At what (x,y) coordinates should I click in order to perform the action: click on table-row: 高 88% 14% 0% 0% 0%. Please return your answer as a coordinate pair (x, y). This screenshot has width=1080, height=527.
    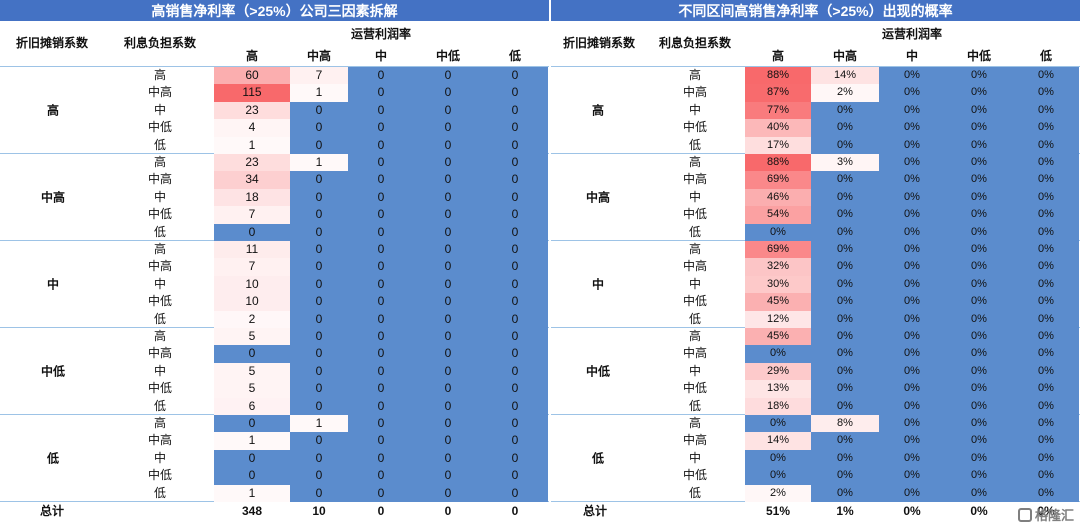
    Looking at the image, I should click on (815, 76).